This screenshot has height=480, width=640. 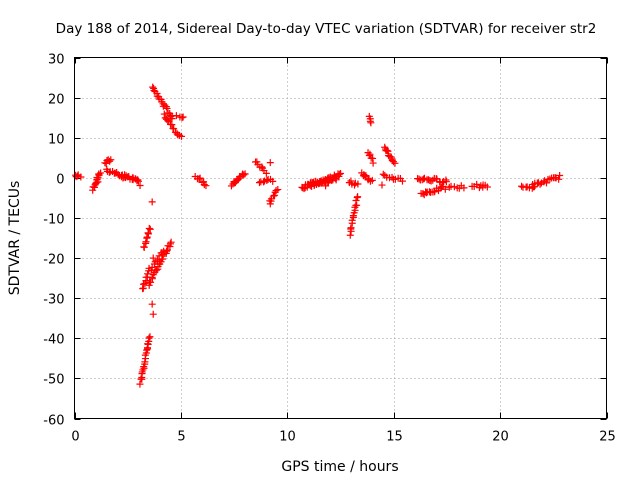 What do you see at coordinates (287, 437) in the screenshot?
I see `x-tick-label: 10` at bounding box center [287, 437].